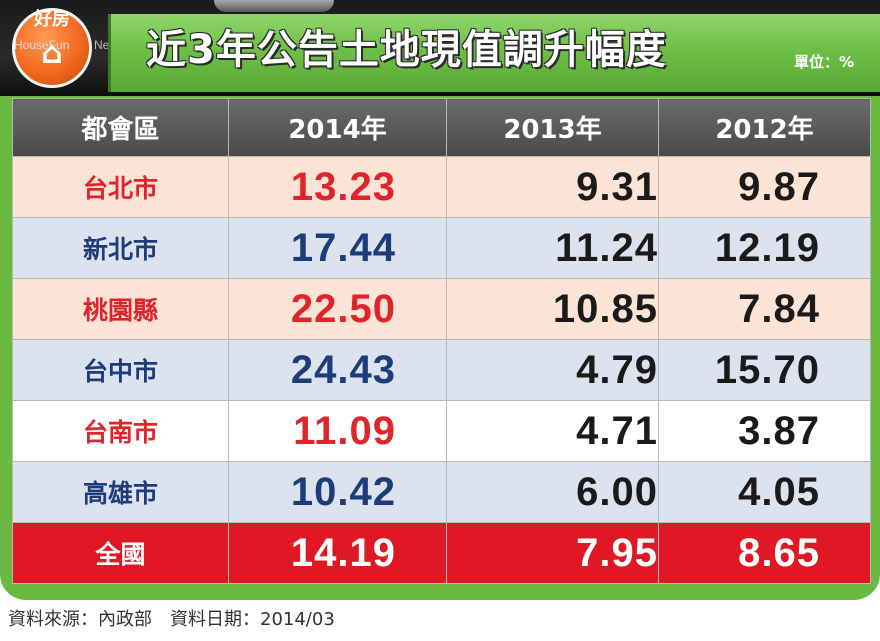 Image resolution: width=880 pixels, height=641 pixels. I want to click on table-row: 新北市 17.44 11.24 12.19, so click(441, 248).